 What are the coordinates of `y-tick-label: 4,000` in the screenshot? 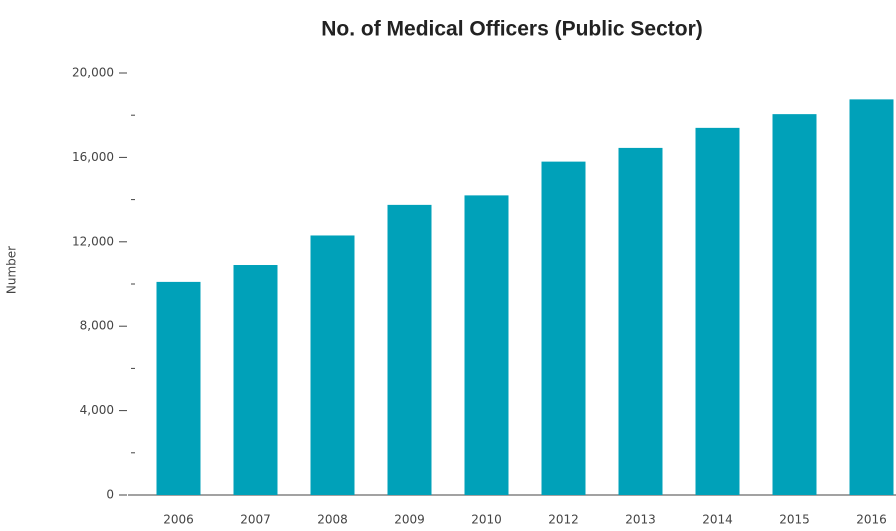 It's located at (97, 410).